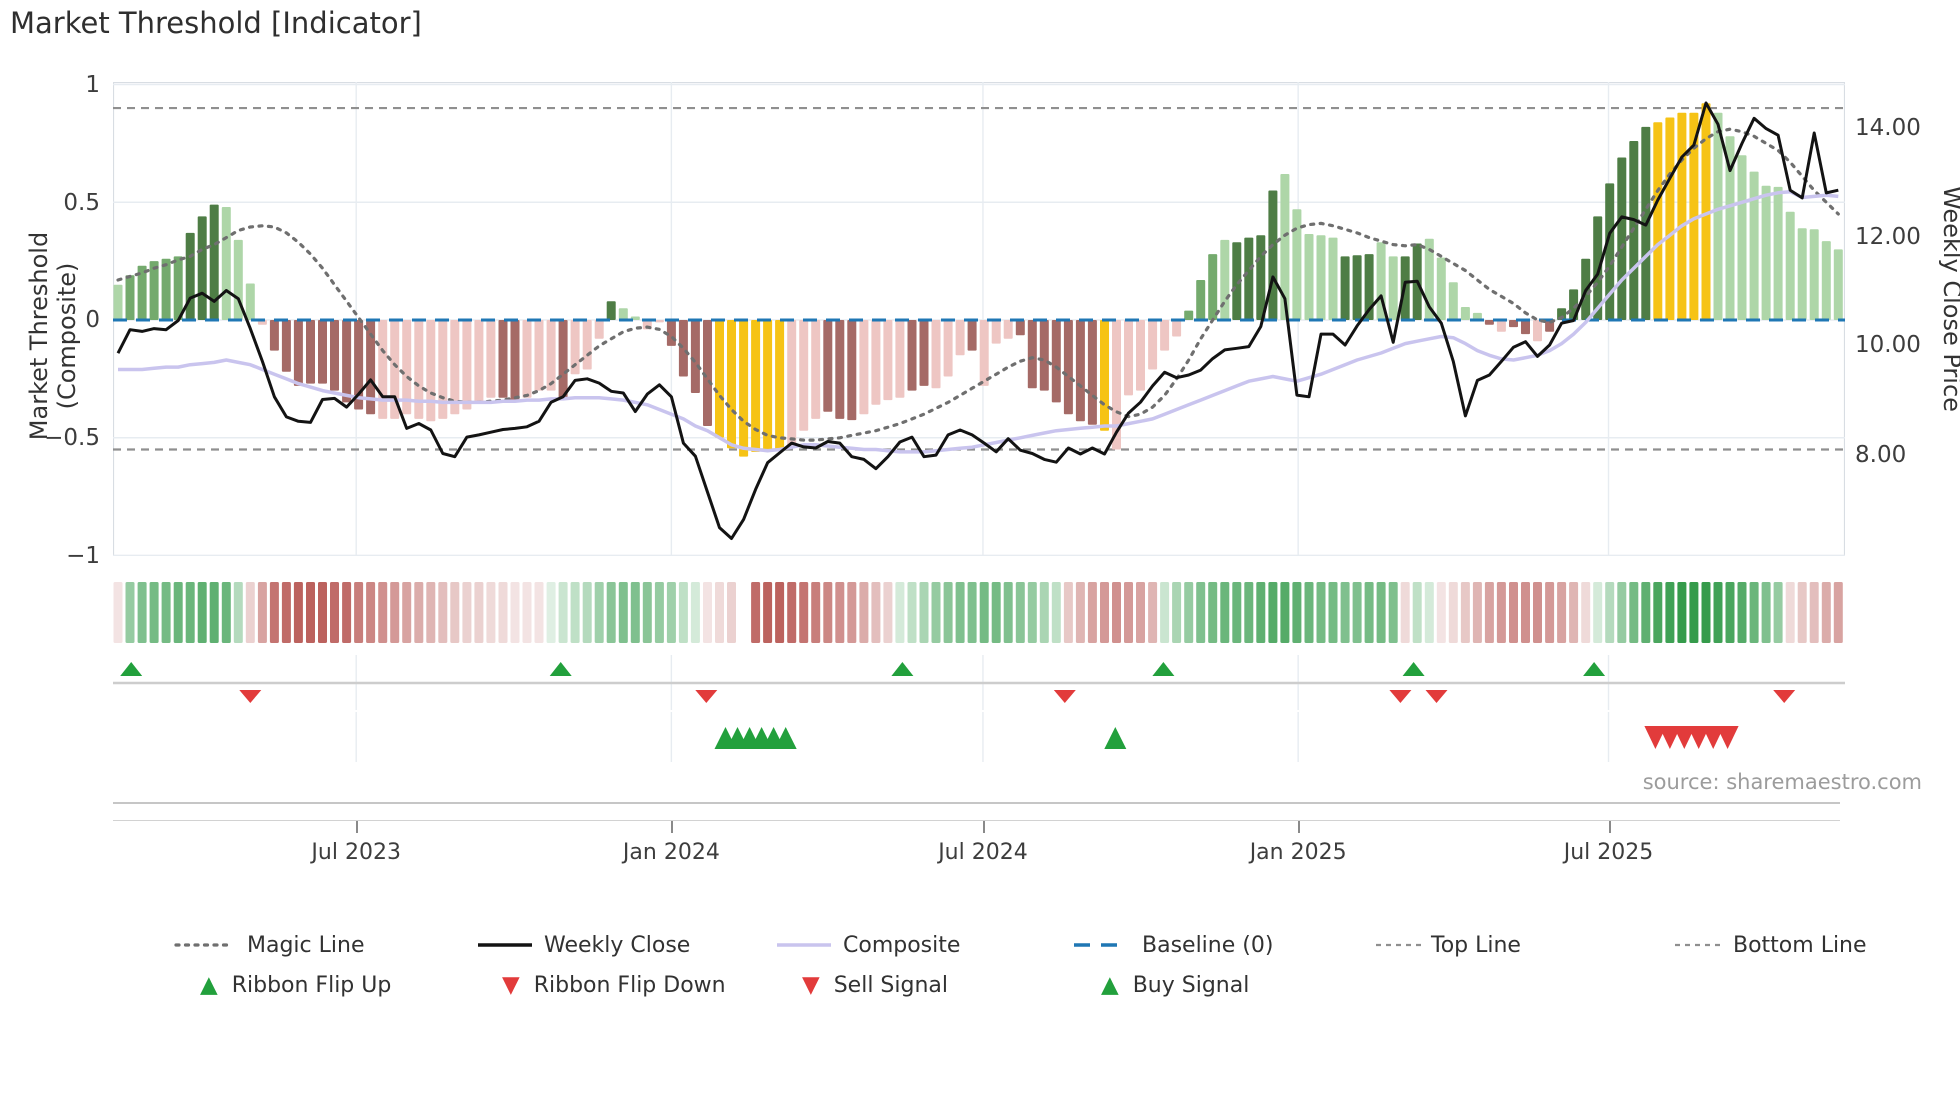 The width and height of the screenshot is (1960, 1102). Describe the element at coordinates (979, 739) in the screenshot. I see `buy-sell-signal-row` at that location.